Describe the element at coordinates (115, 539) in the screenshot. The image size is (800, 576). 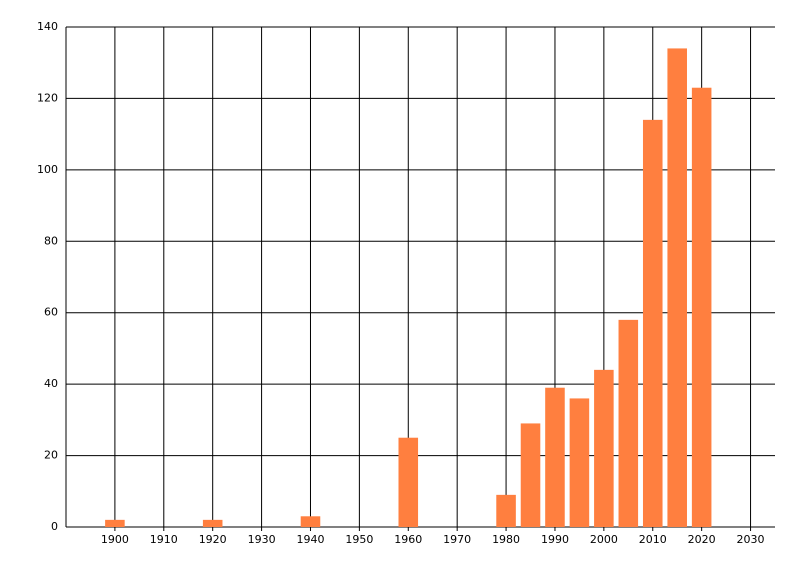
I see `x-tick-label: 1900` at that location.